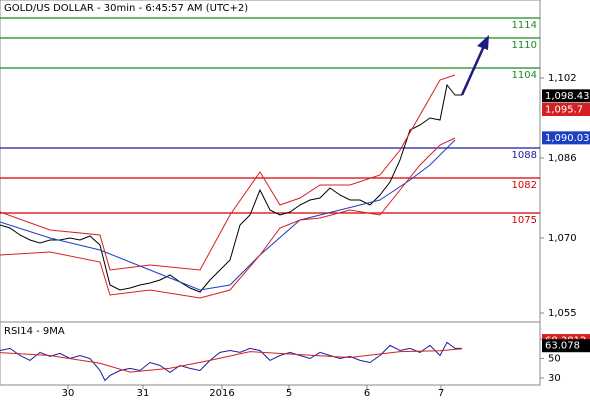 The width and height of the screenshot is (590, 400). What do you see at coordinates (562, 238) in the screenshot?
I see `y-tick-label: 1,070` at bounding box center [562, 238].